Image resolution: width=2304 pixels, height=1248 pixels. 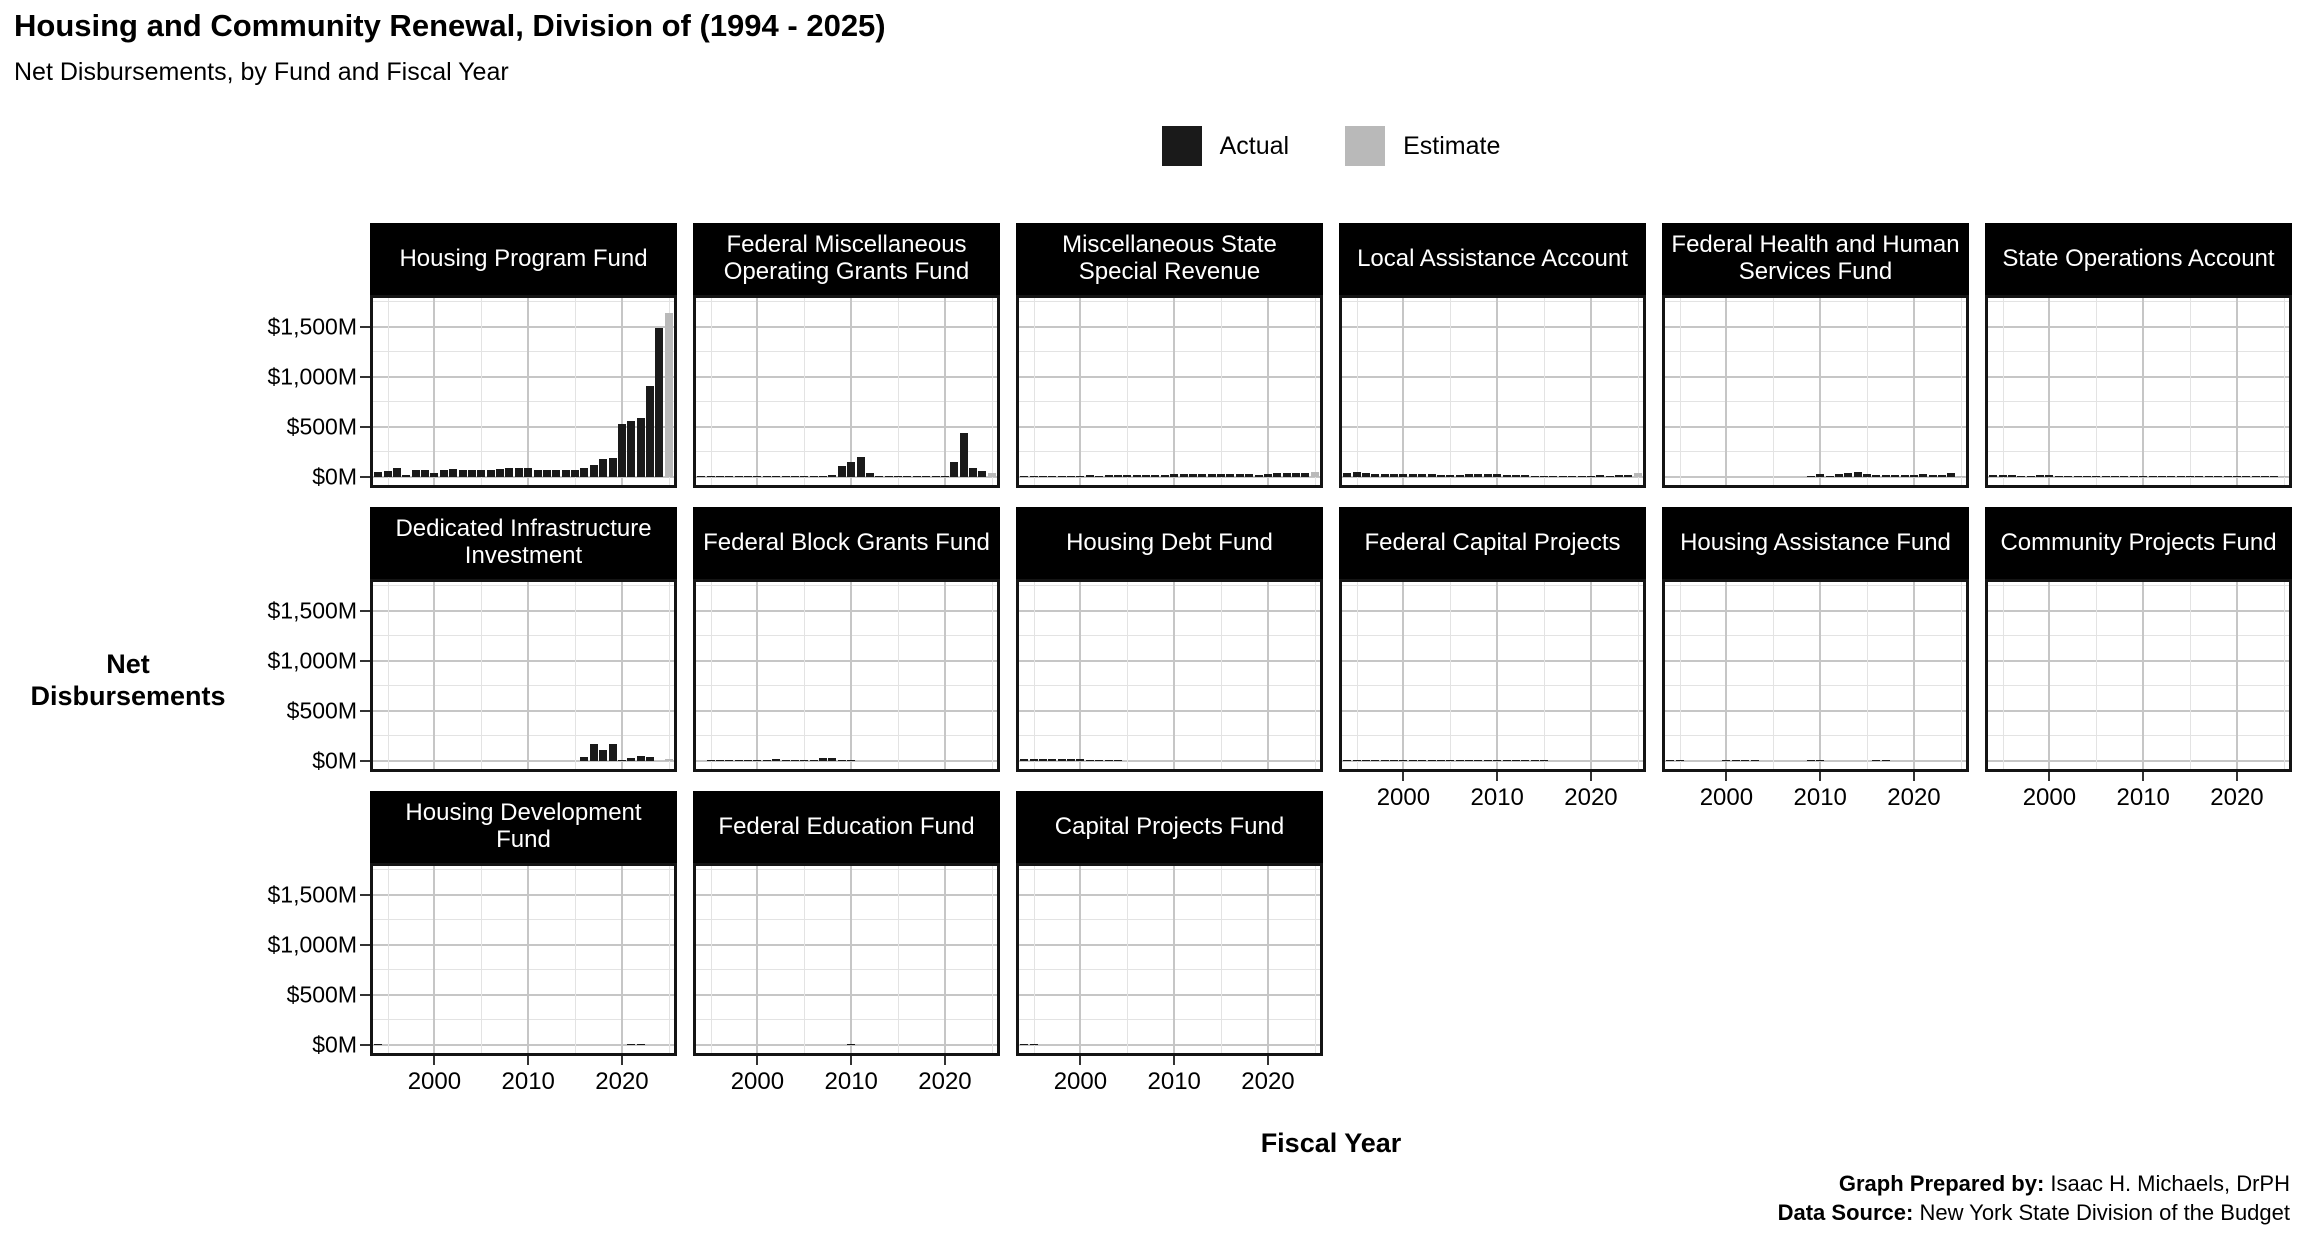 What do you see at coordinates (523, 543) in the screenshot?
I see `facet-title: Dedicated Infrastructure Investment` at bounding box center [523, 543].